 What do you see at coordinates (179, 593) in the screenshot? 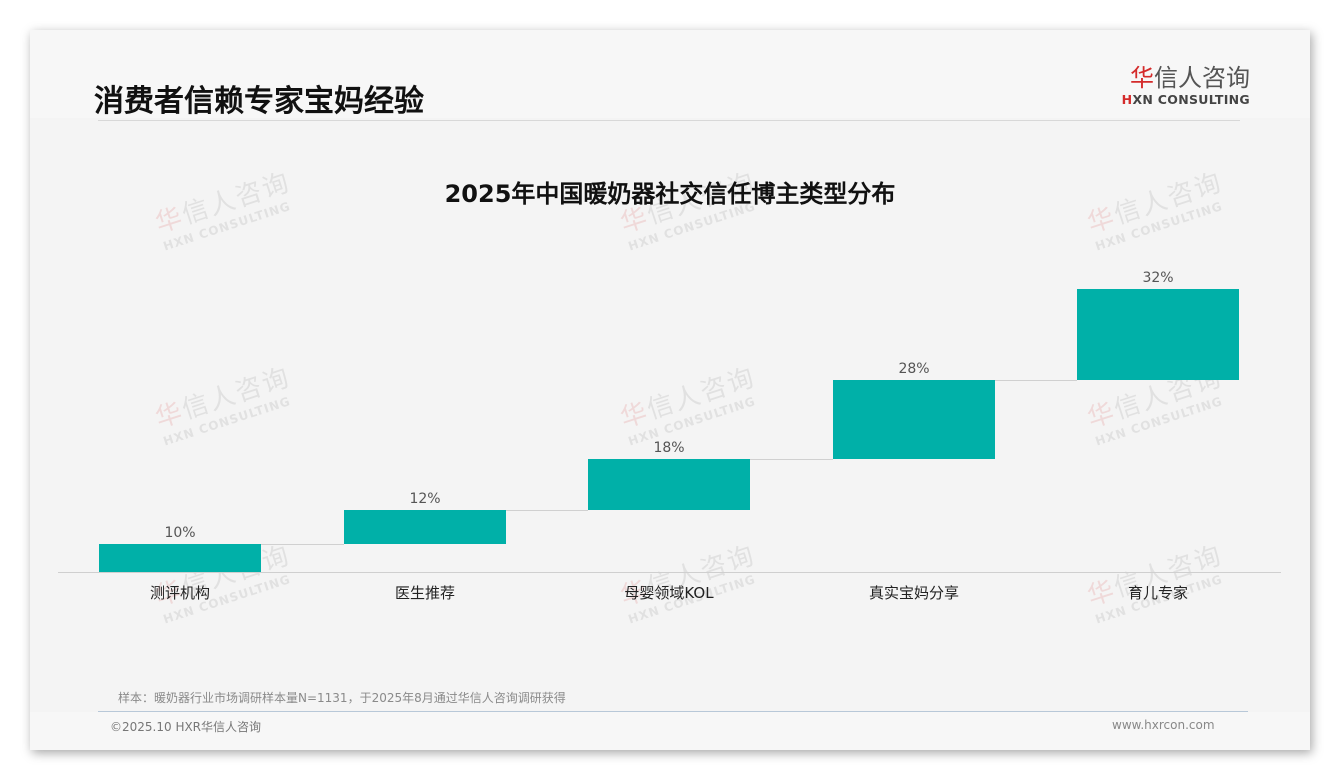
I see `category-label: 测评机构` at bounding box center [179, 593].